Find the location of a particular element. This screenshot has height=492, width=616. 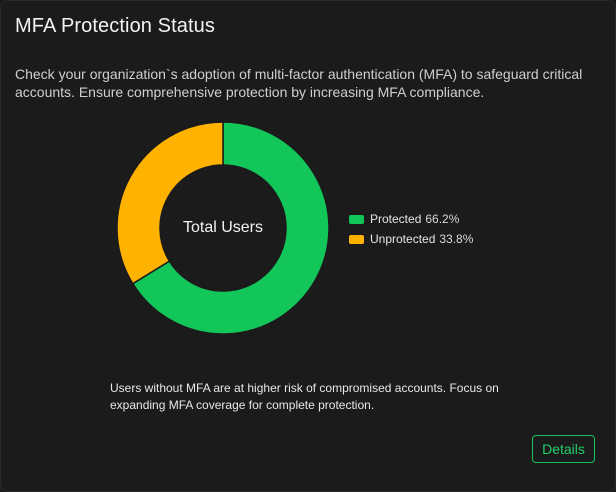

donut-slice-protected is located at coordinates (230, 228).